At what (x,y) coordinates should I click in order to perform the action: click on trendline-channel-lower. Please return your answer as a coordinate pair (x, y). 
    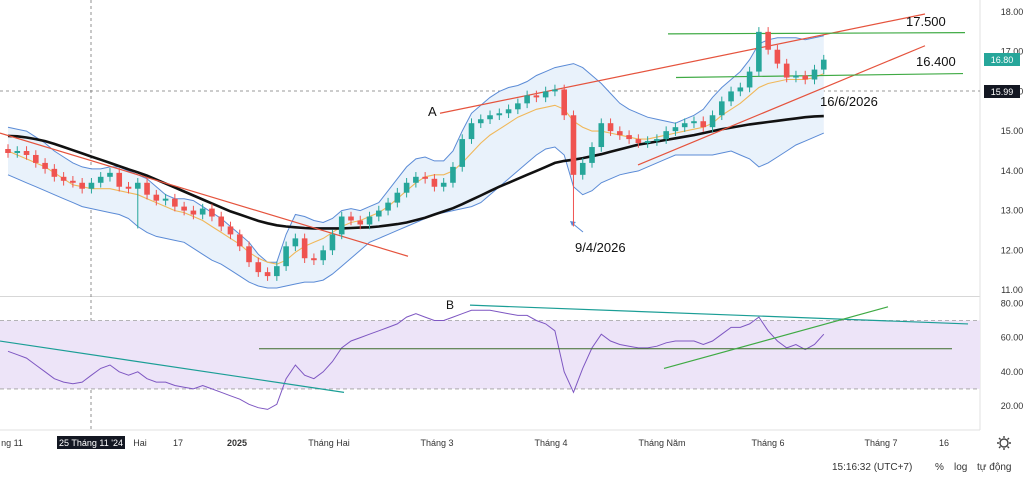
    Looking at the image, I should click on (781, 105).